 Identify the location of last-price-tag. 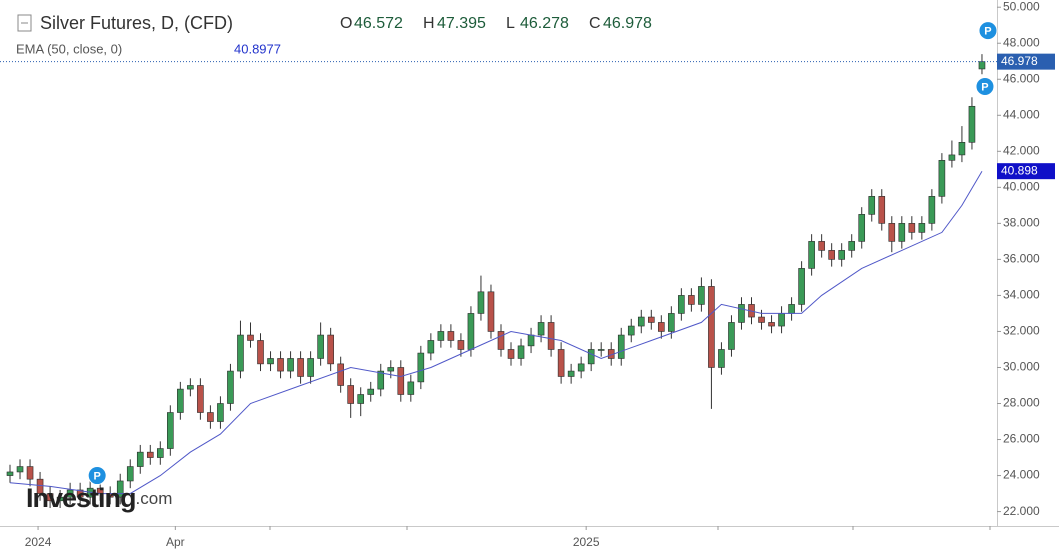
(1026, 61).